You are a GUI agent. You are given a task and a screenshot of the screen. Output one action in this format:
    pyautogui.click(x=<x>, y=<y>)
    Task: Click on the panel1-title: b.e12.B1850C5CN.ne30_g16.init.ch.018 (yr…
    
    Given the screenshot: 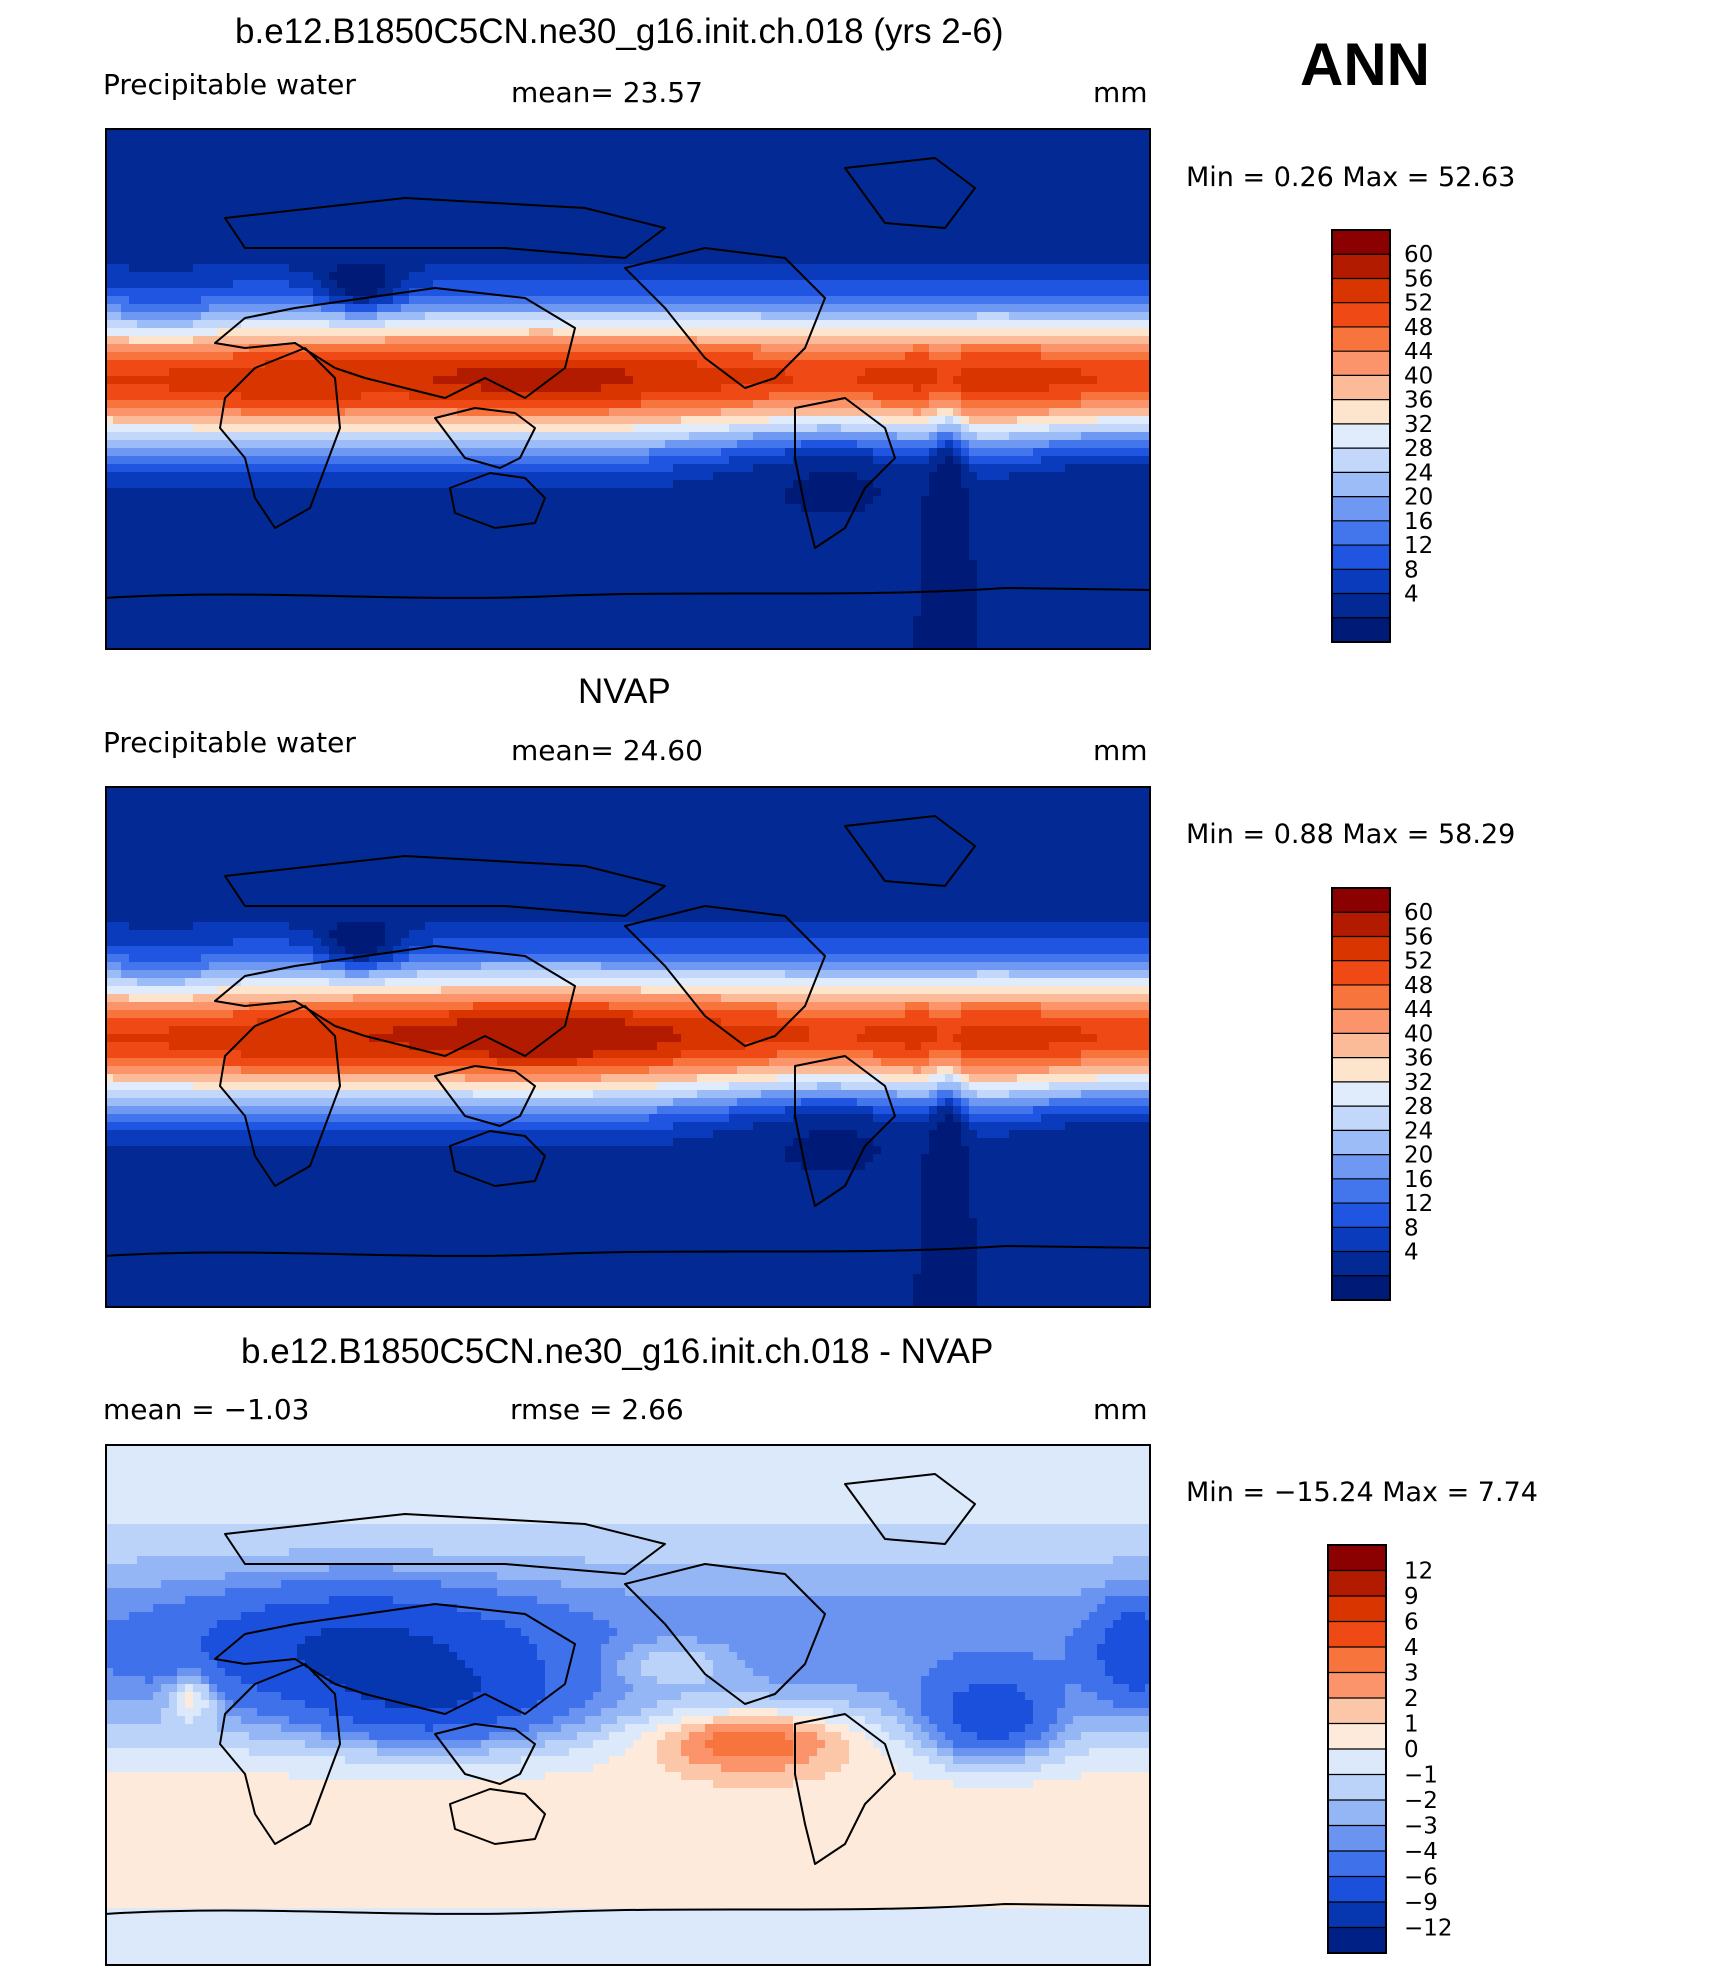 What is the action you would take?
    pyautogui.click(x=619, y=32)
    